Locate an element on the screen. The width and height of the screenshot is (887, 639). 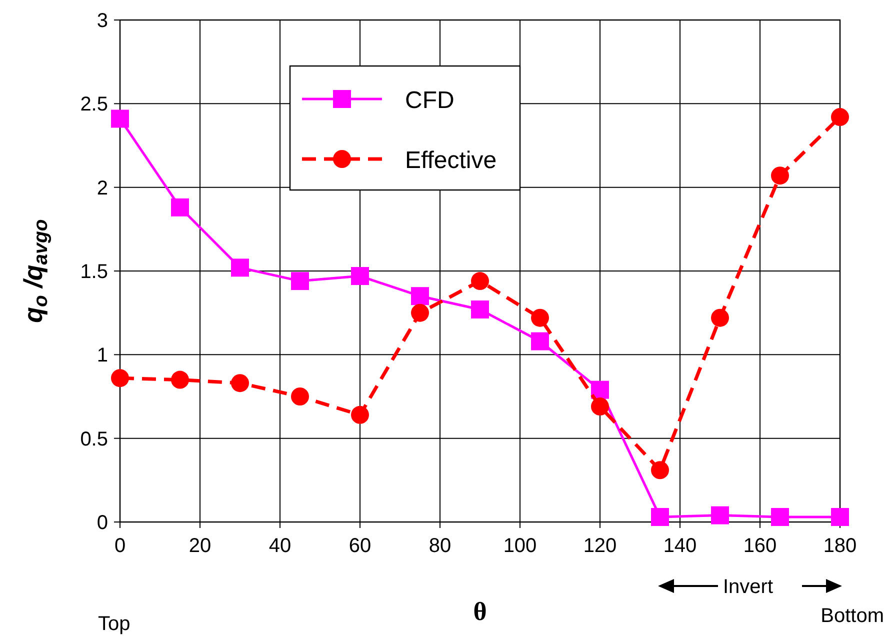
legend-label: Effective is located at coordinates (451, 160).